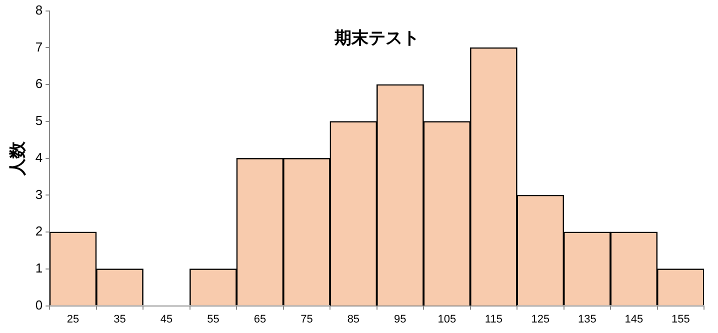 This screenshot has width=718, height=333. I want to click on x-tick-label: 55, so click(213, 319).